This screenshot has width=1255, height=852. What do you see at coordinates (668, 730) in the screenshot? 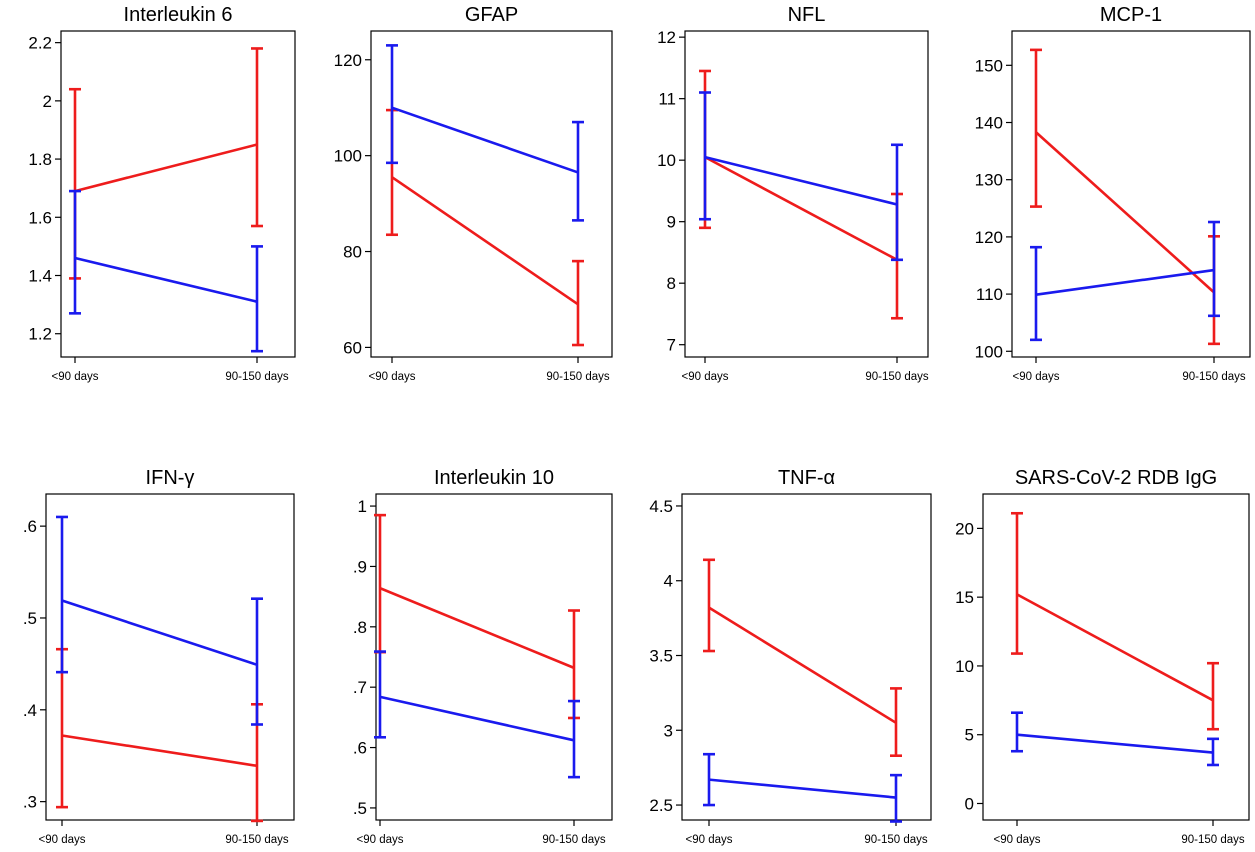
I see `y-tick-label: 3` at bounding box center [668, 730].